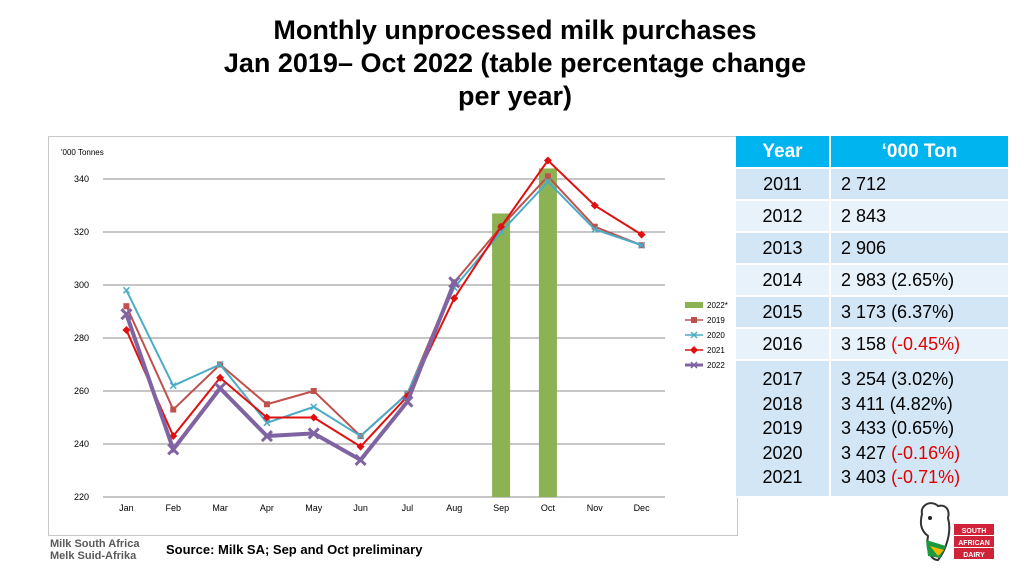 Image resolution: width=1024 pixels, height=576 pixels. What do you see at coordinates (716, 350) in the screenshot?
I see `legend-label: 2021` at bounding box center [716, 350].